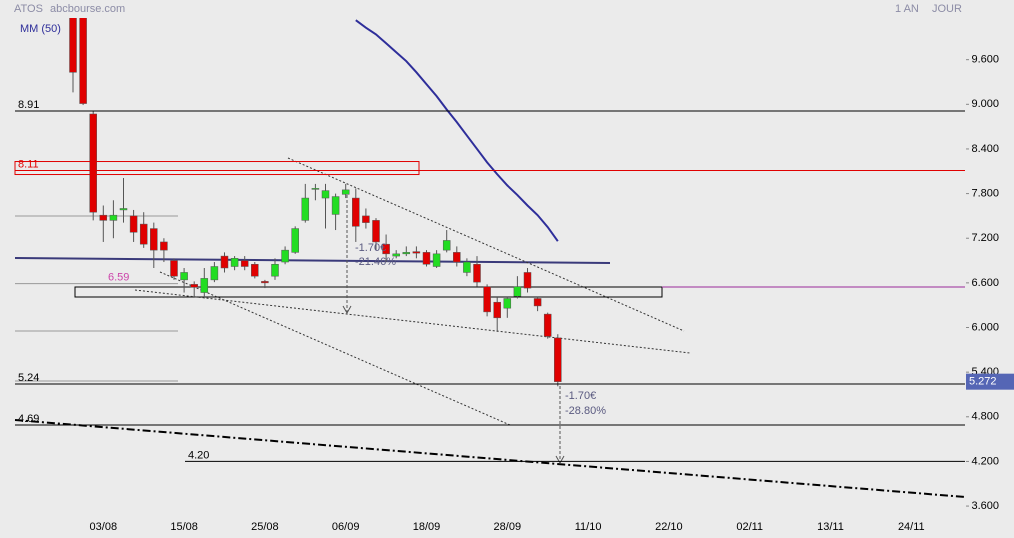 This screenshot has height=538, width=1014. Describe the element at coordinates (28, 378) in the screenshot. I see `level-label: 5.24` at that location.